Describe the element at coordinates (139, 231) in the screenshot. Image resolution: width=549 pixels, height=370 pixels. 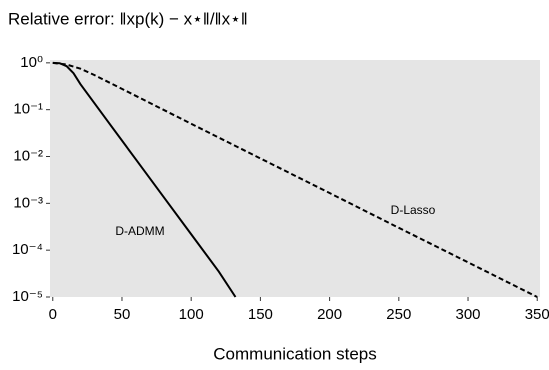
I see `series-label: D-ADMM` at that location.